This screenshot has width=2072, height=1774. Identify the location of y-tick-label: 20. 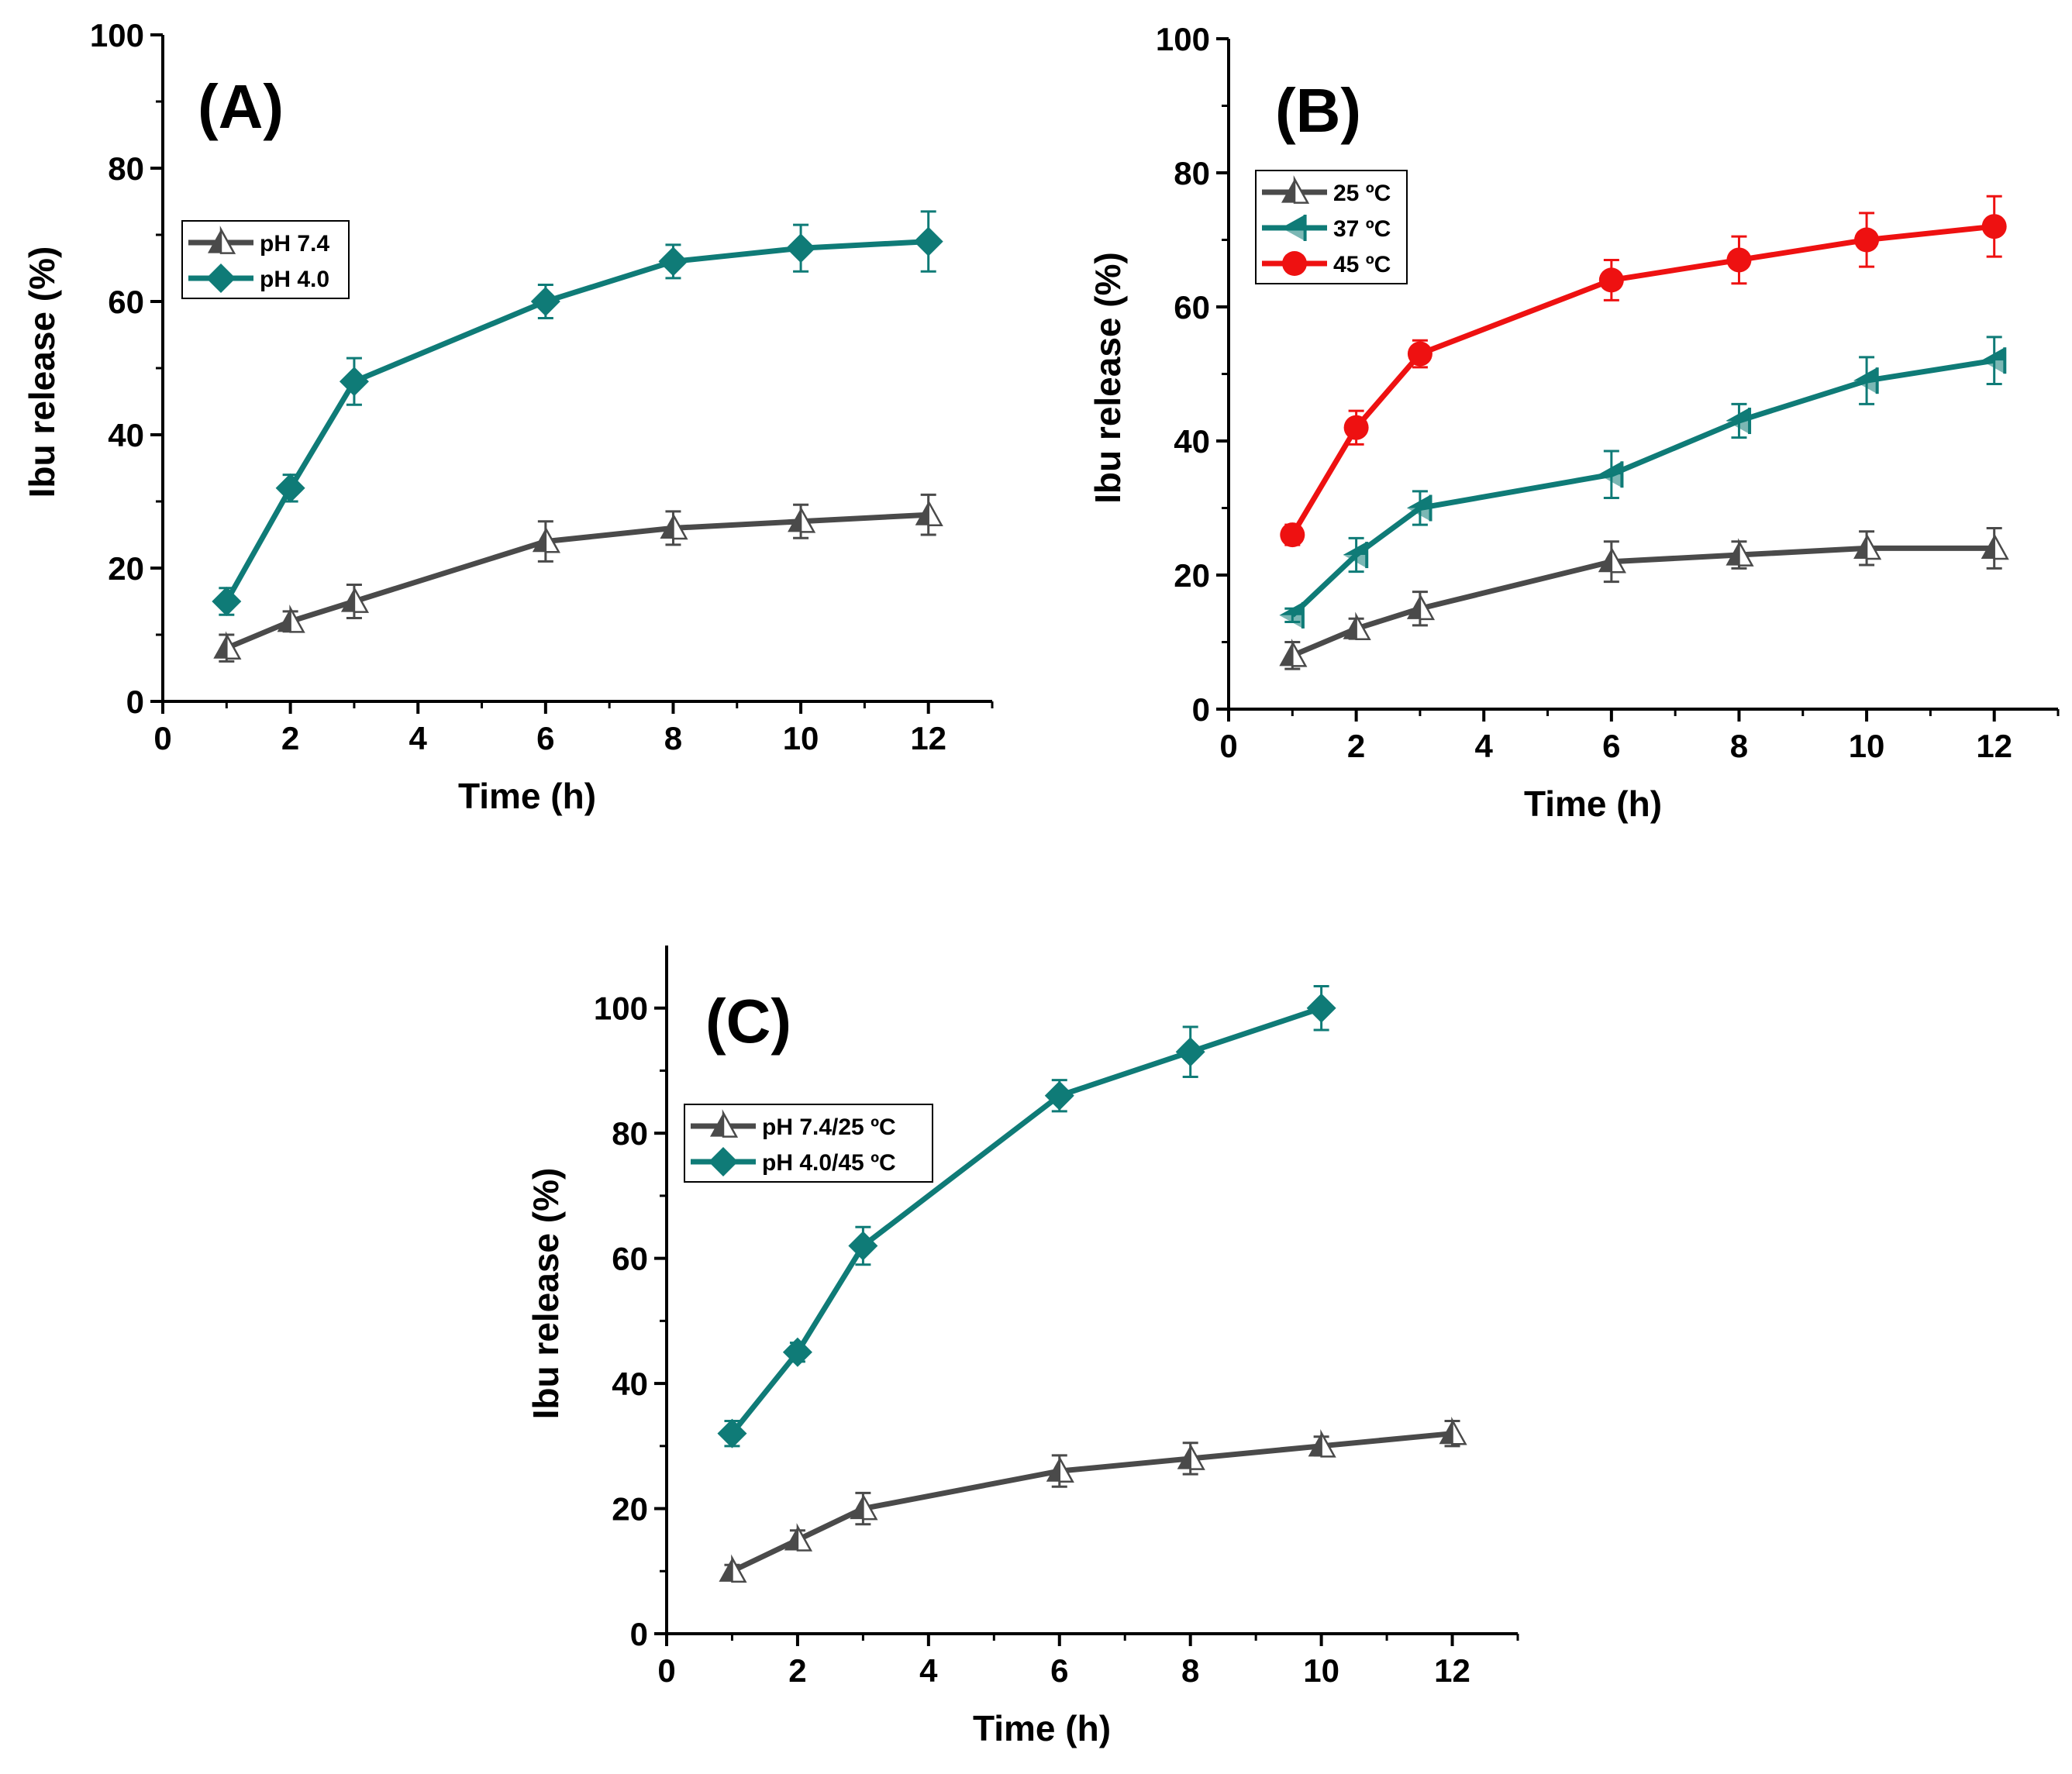
(630, 1509).